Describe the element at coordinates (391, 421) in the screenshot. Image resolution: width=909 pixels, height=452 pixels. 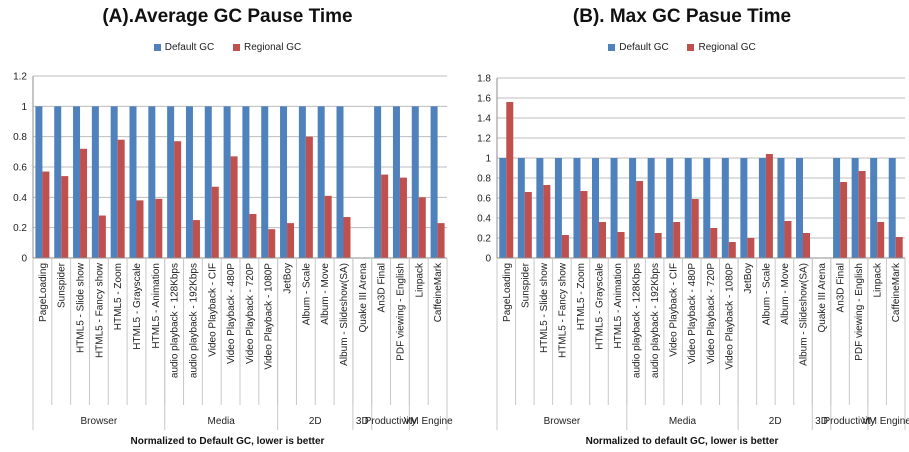
I see `group-label: Productivity` at that location.